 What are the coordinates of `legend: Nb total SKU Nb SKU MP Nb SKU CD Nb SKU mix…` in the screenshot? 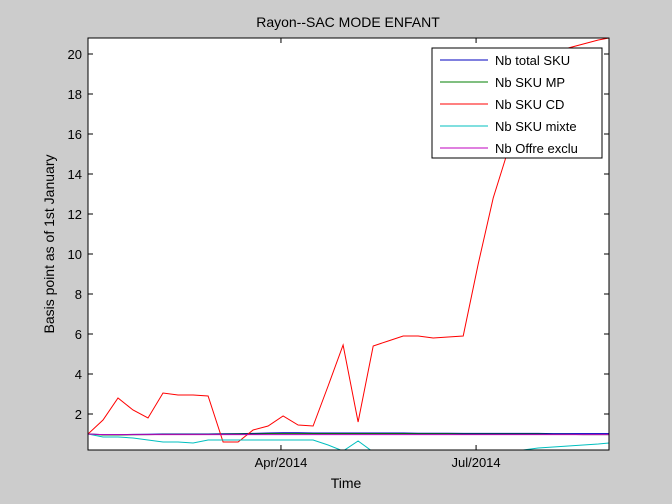 It's located at (517, 103).